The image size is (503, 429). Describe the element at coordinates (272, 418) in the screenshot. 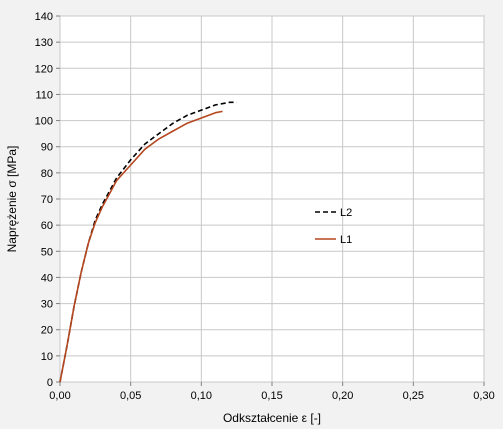

I see `x-axis-title: Odkształcenie ε [-]` at that location.